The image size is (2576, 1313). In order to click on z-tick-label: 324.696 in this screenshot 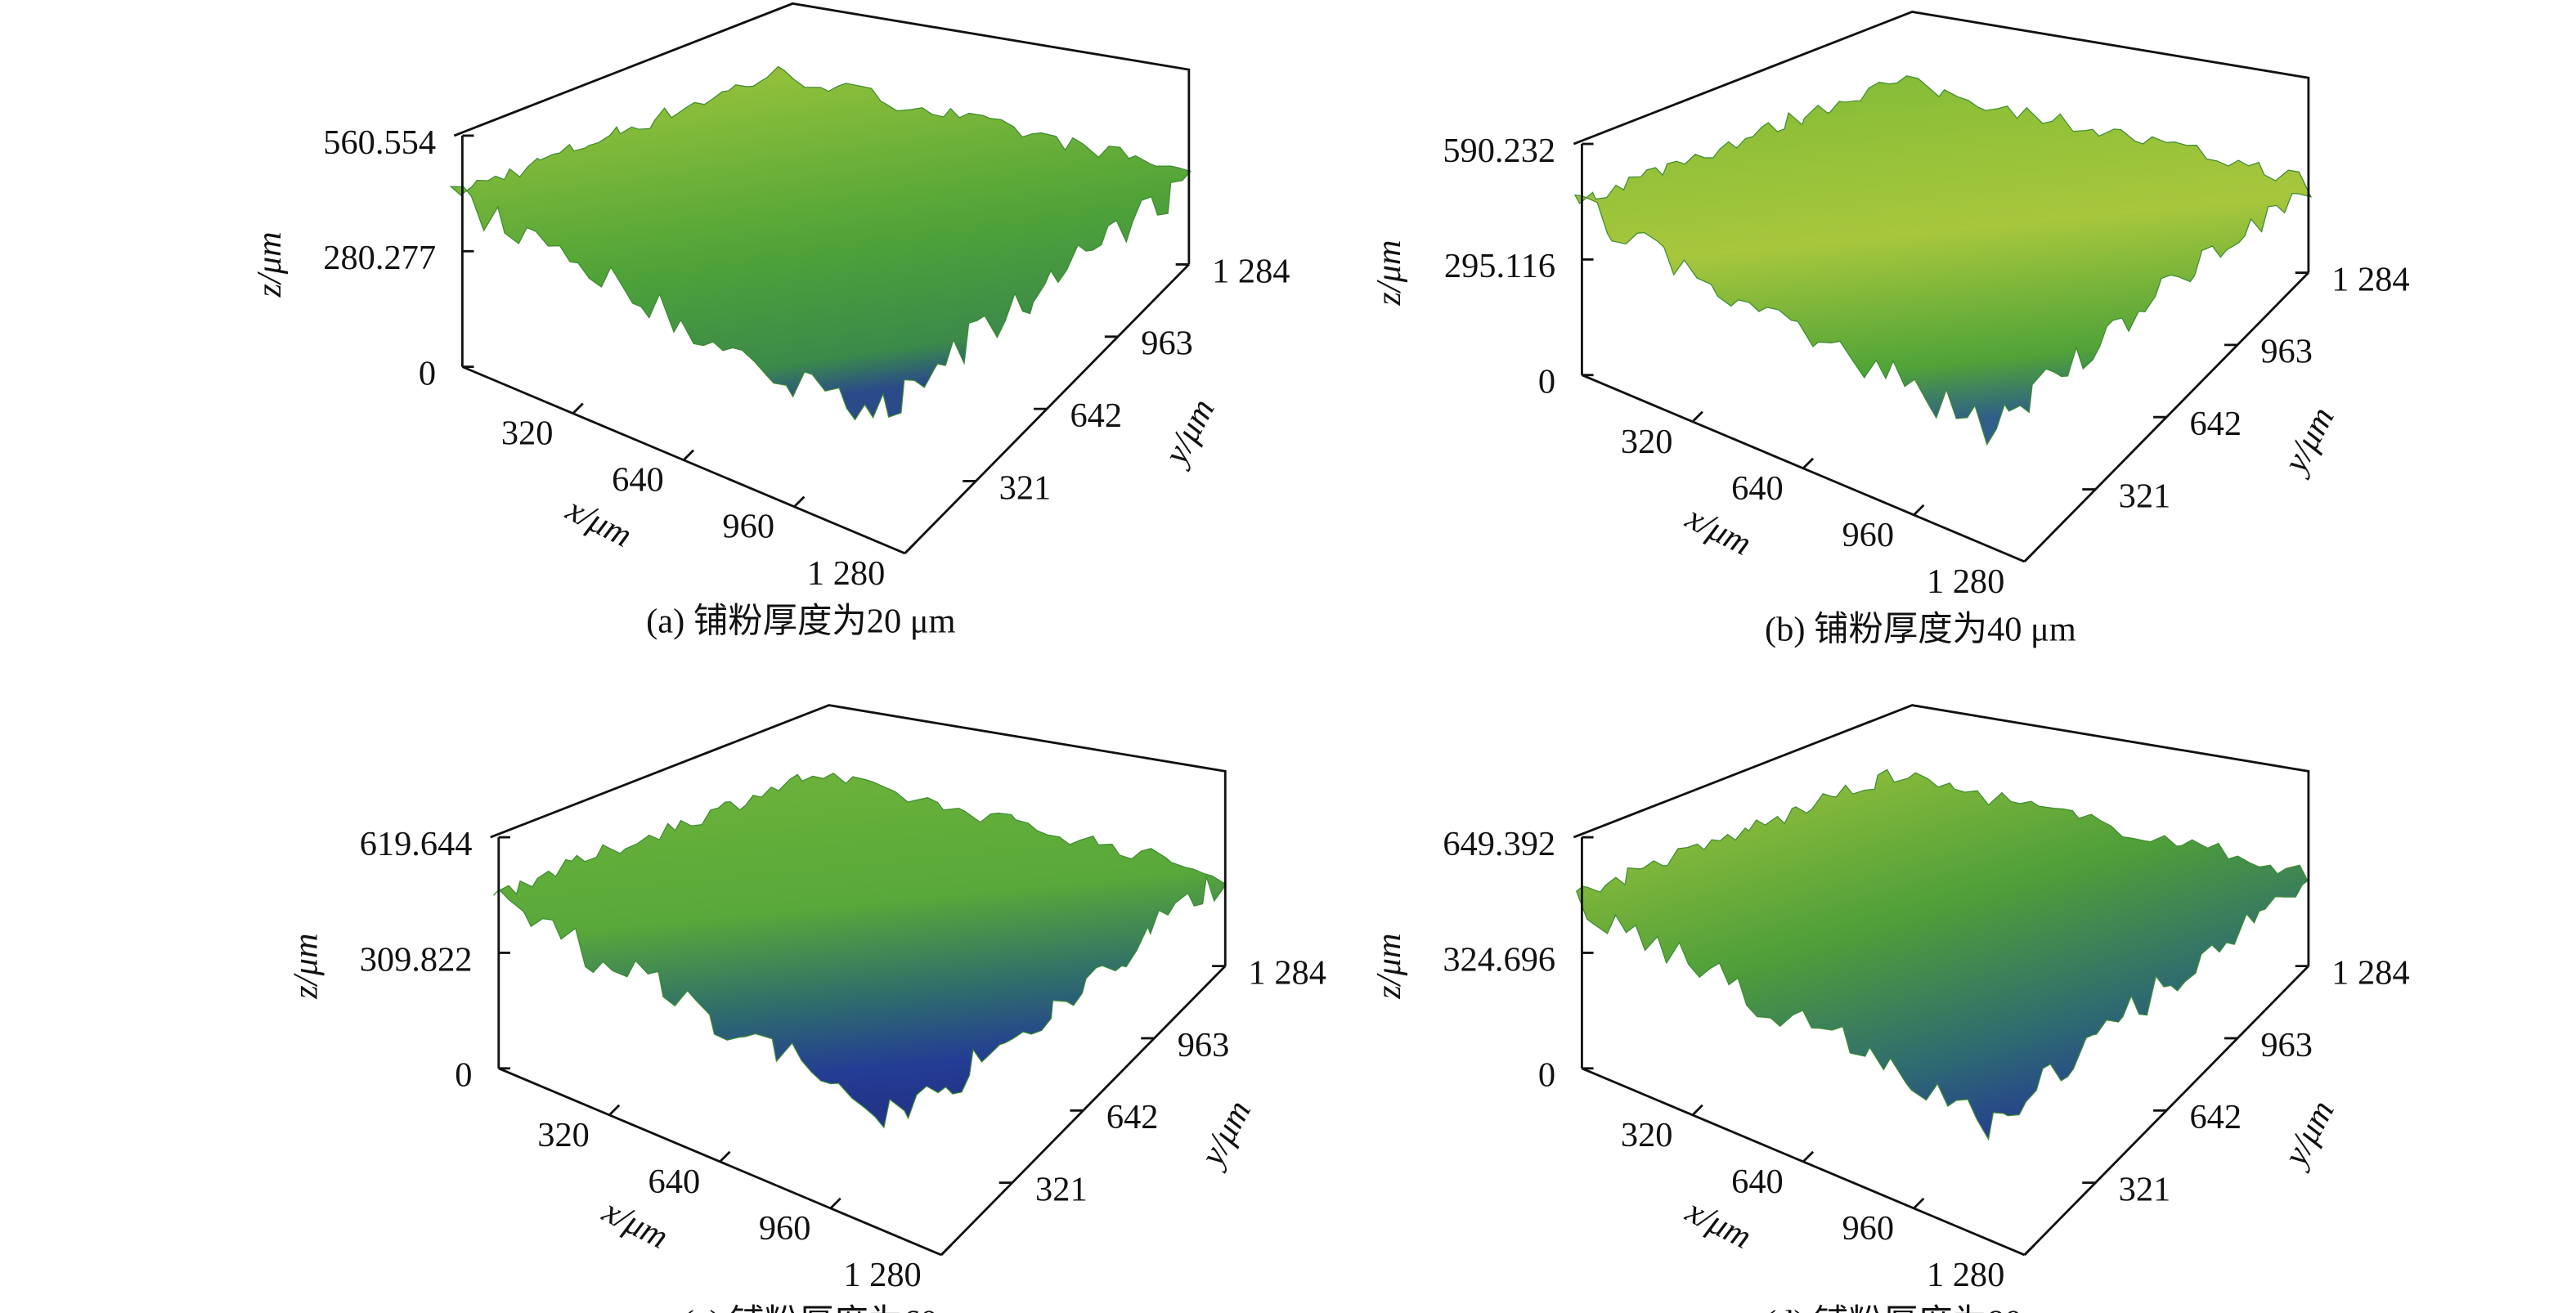, I will do `click(1499, 959)`.